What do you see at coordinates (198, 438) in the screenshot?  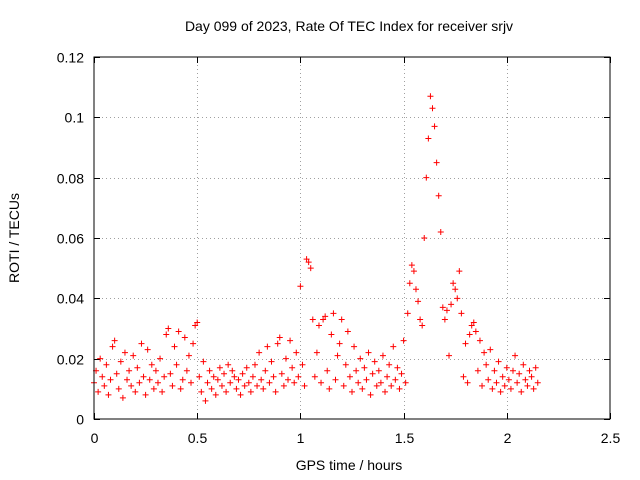 I see `x-tick-label: 0.5` at bounding box center [198, 438].